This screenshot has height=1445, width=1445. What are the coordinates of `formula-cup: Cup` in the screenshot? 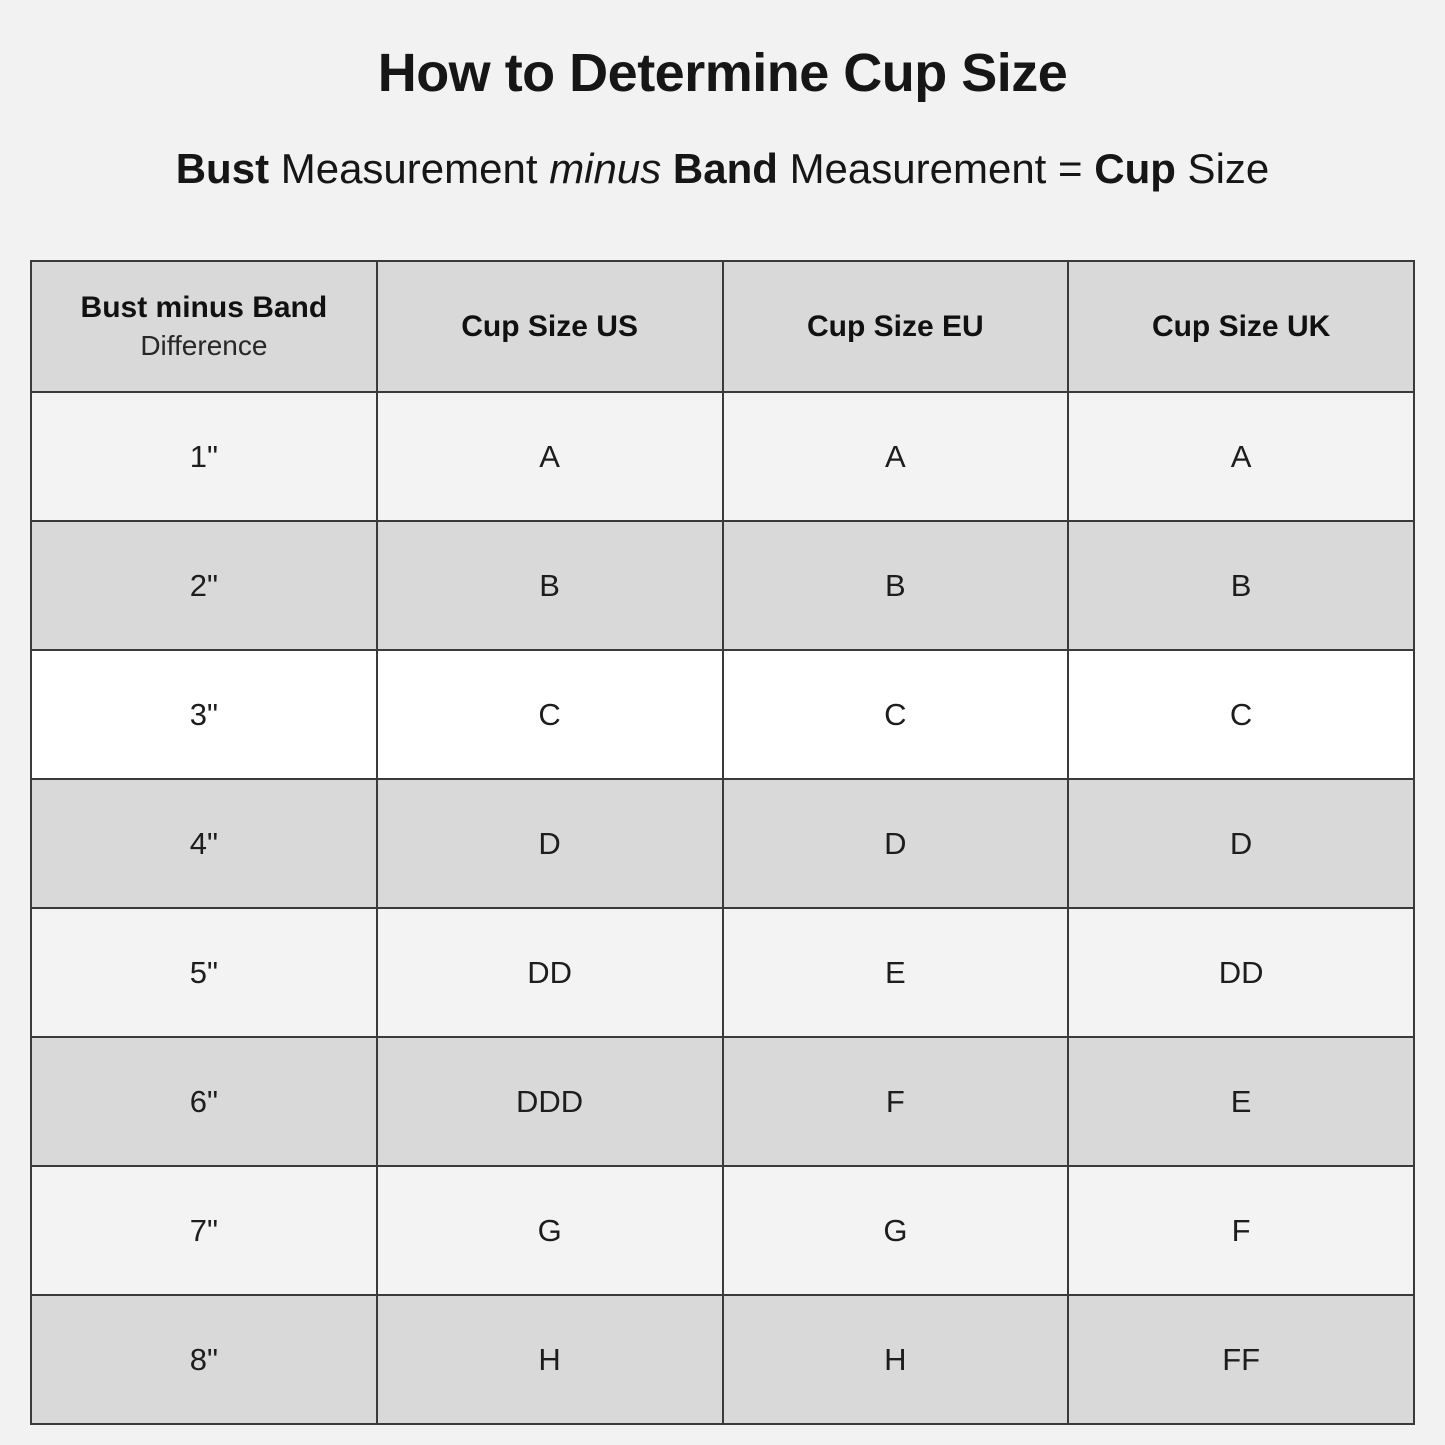 It's located at (1135, 169).